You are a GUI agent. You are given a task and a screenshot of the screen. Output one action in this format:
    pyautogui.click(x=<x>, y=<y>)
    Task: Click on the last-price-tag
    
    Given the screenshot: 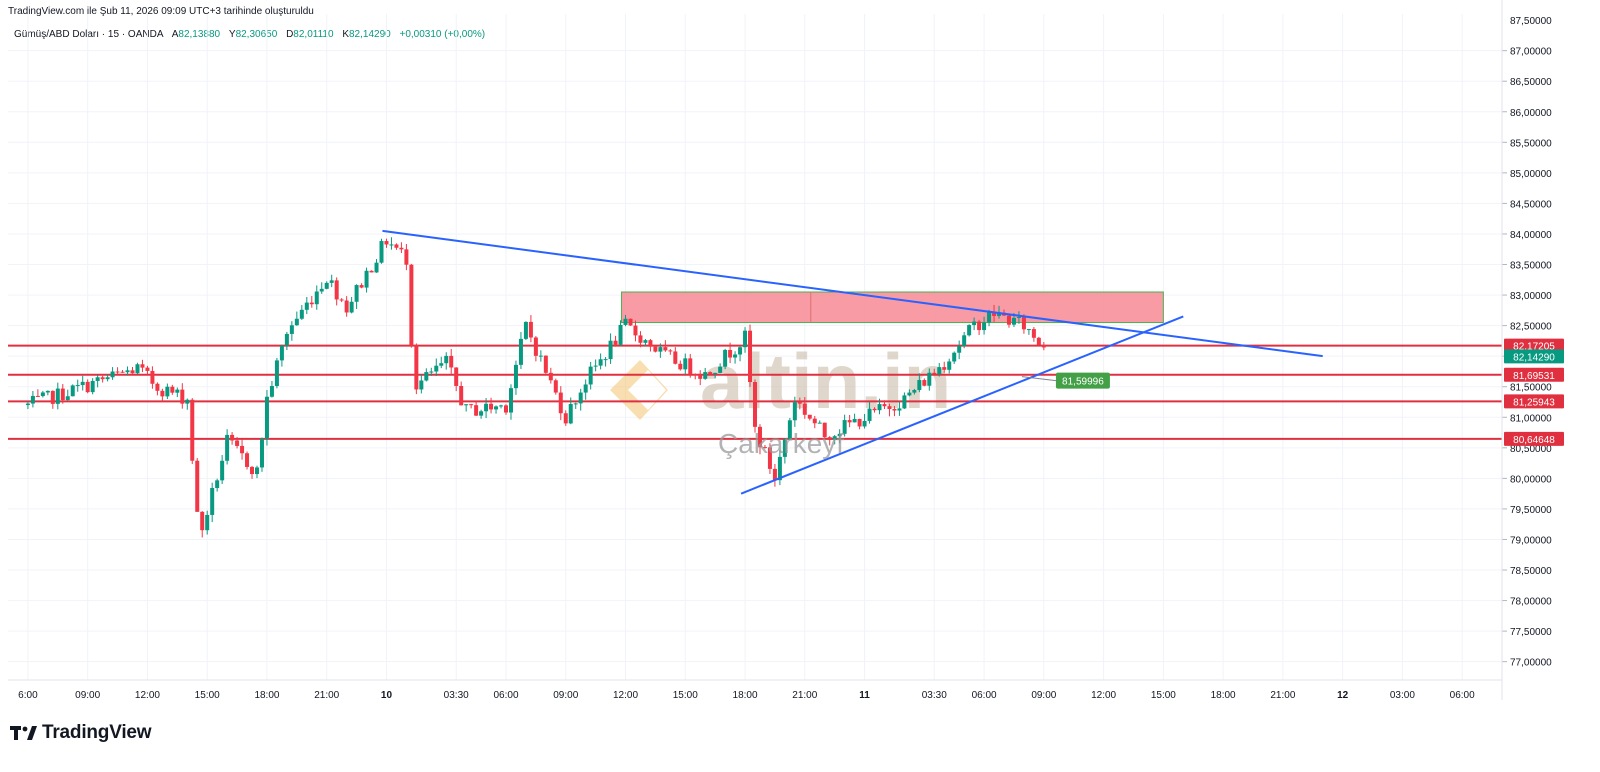 What is the action you would take?
    pyautogui.click(x=1534, y=356)
    